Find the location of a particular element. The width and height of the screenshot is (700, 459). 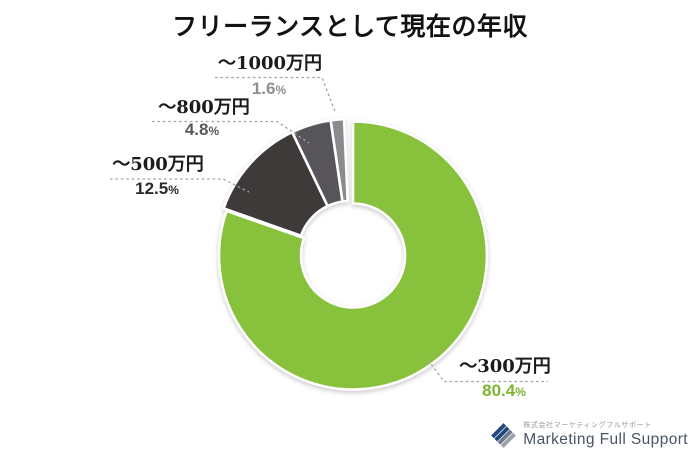

pct-value: 4.8 is located at coordinates (196, 129).